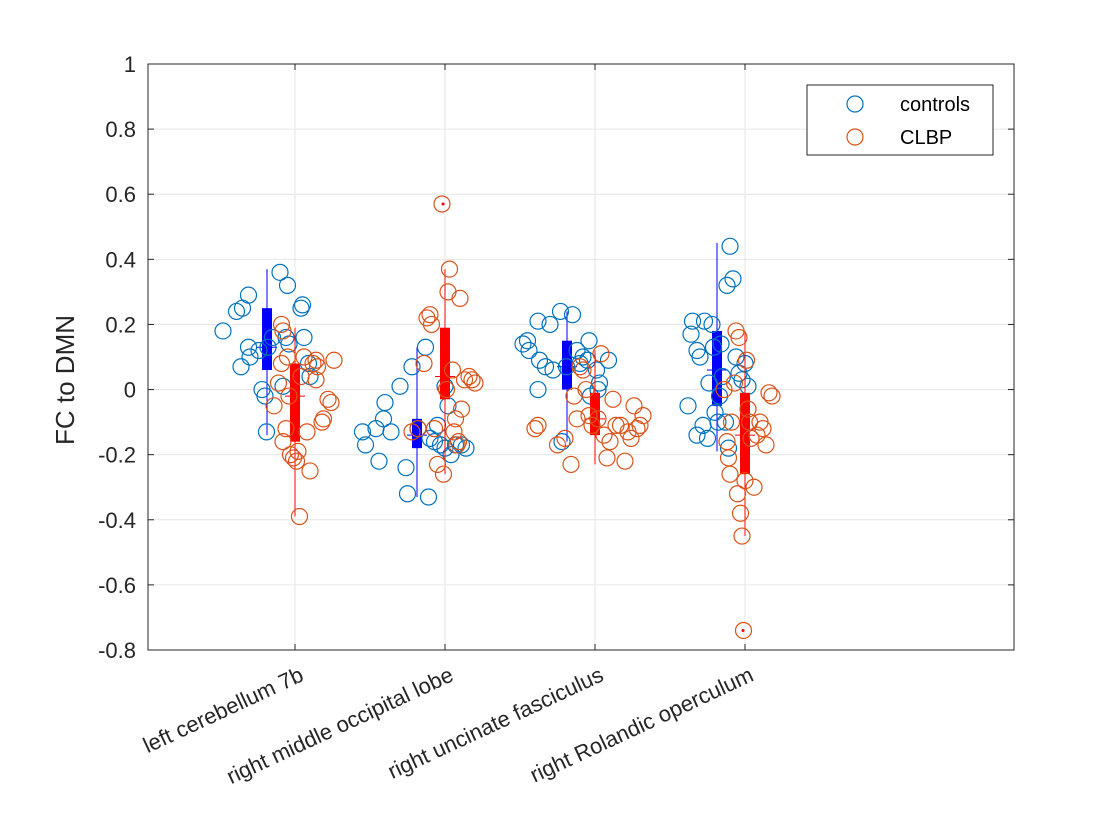 The image size is (1120, 840). What do you see at coordinates (117, 585) in the screenshot?
I see `y-tick-label: -0.6` at bounding box center [117, 585].